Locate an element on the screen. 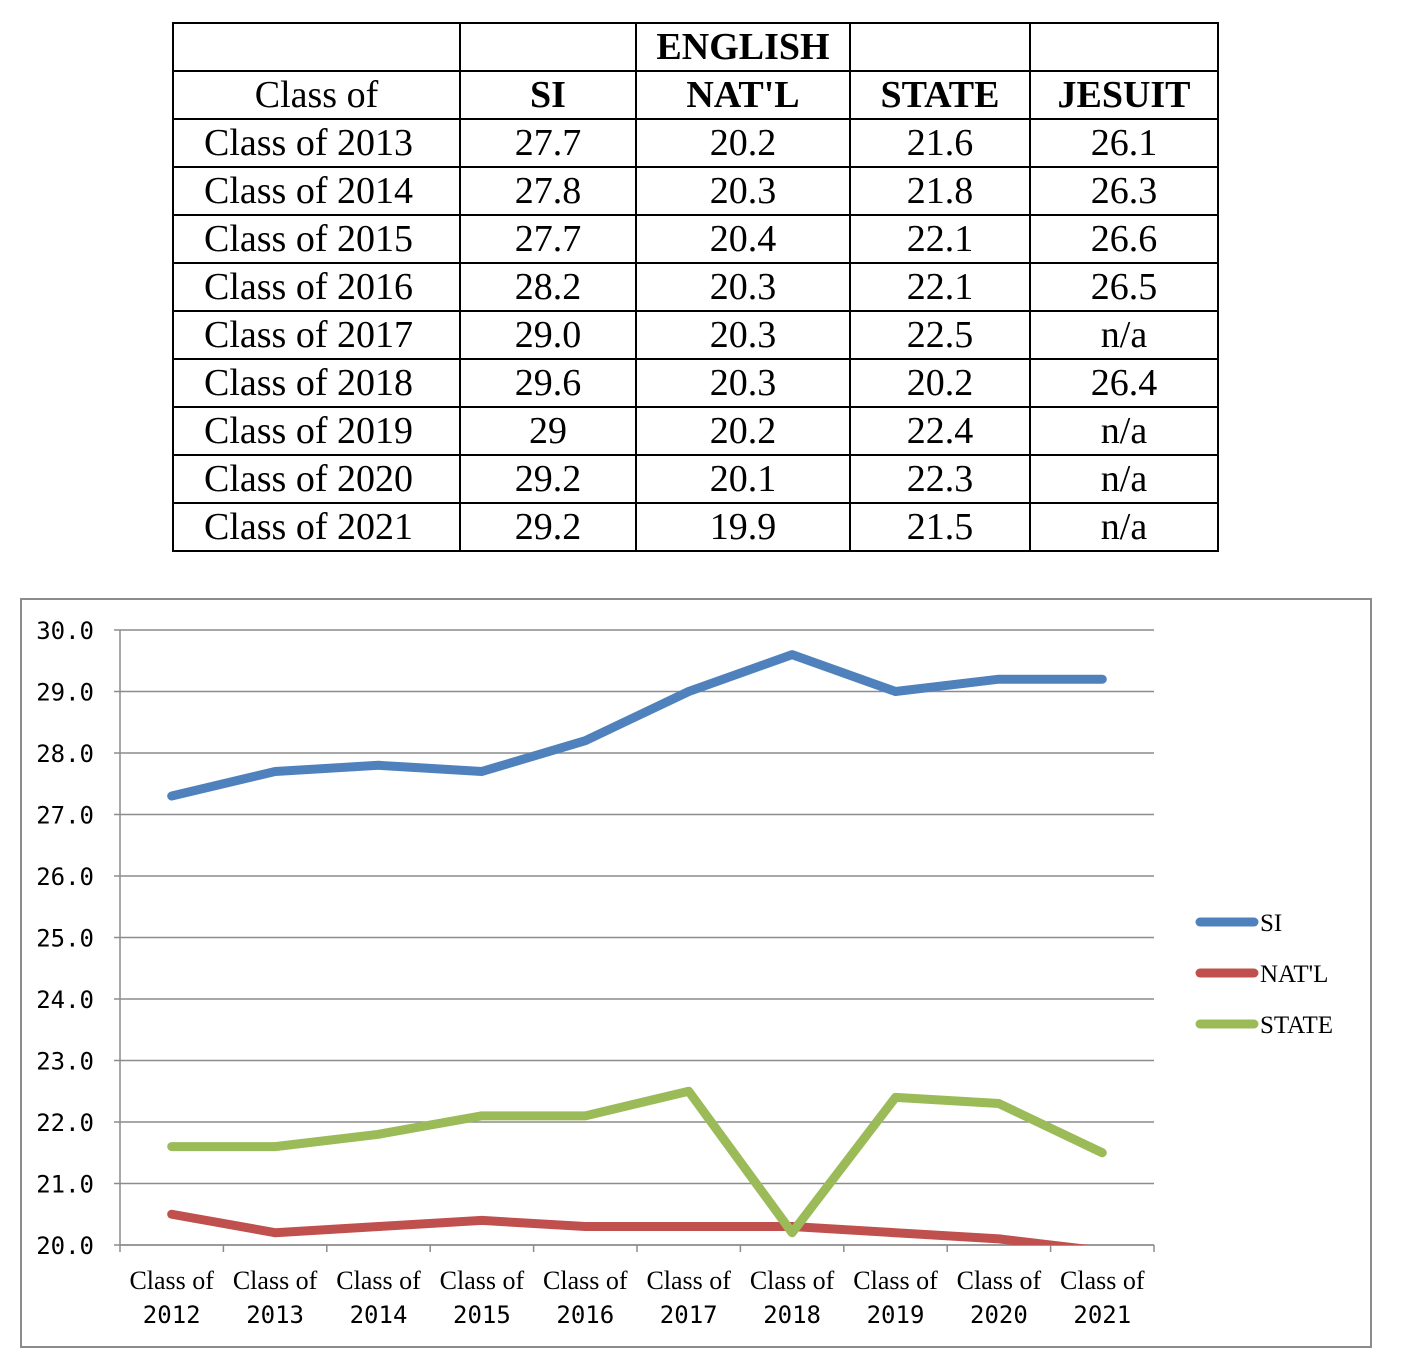  table-cell: 19.9 is located at coordinates (743, 527).